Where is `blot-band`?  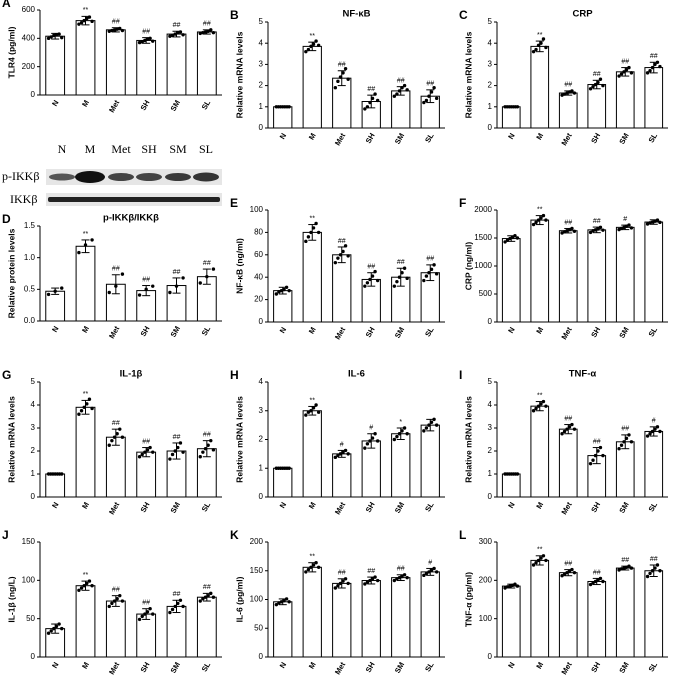 blot-band is located at coordinates (178, 177).